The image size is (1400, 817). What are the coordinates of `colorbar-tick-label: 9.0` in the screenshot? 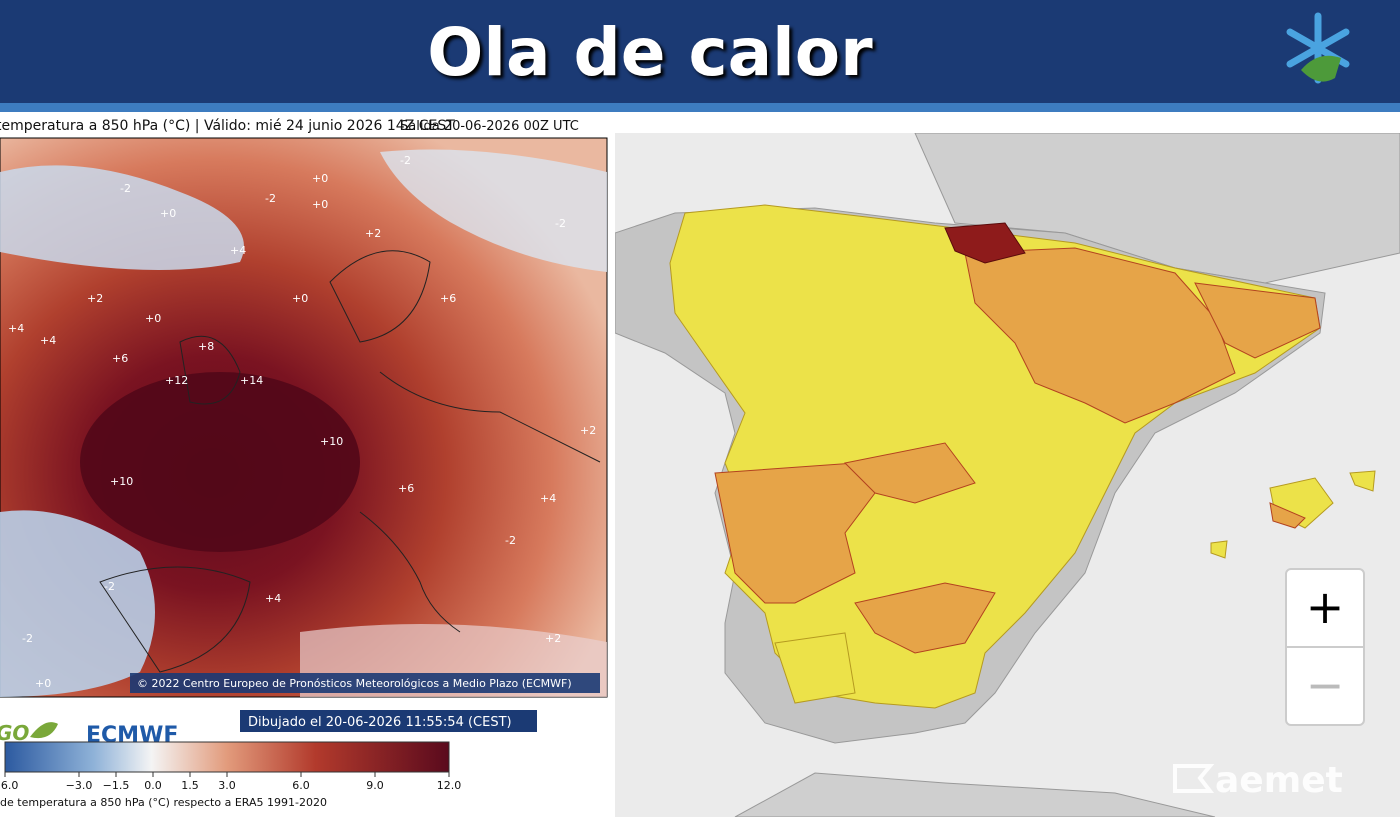 It's located at (375, 785).